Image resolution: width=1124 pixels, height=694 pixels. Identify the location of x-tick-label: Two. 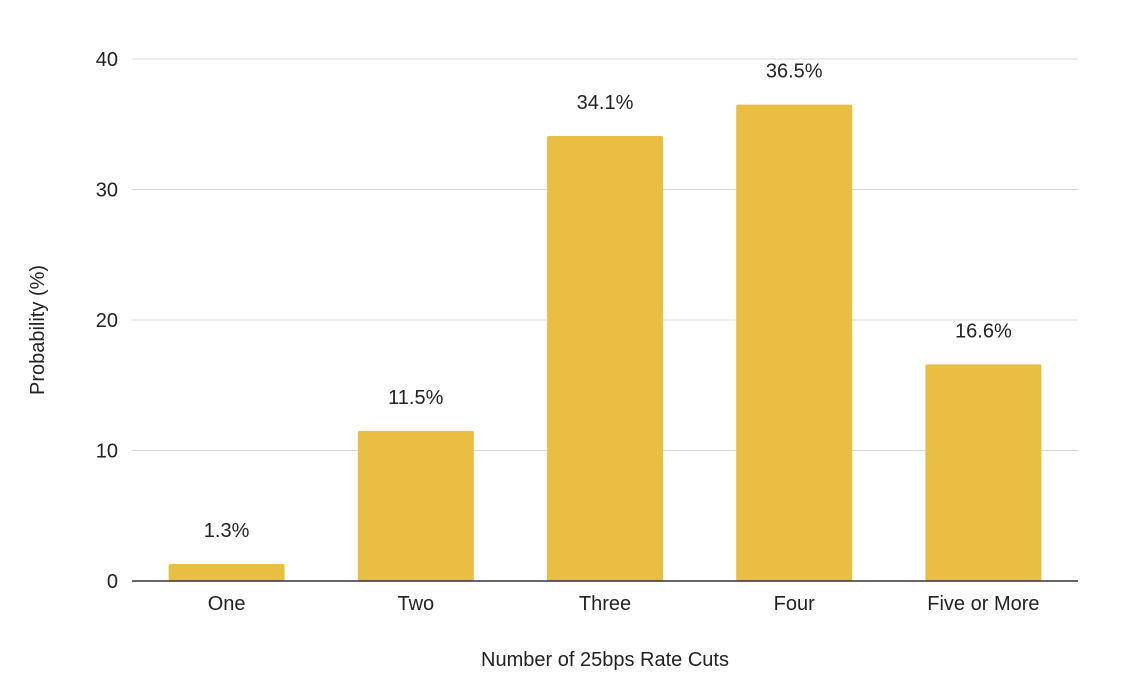
(415, 604).